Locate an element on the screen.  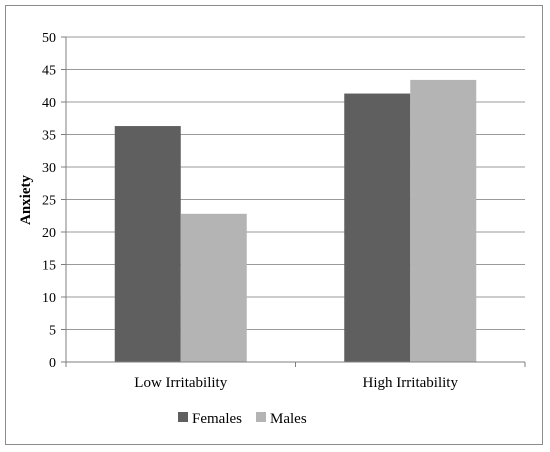
legend-swatch-males is located at coordinates (261, 417).